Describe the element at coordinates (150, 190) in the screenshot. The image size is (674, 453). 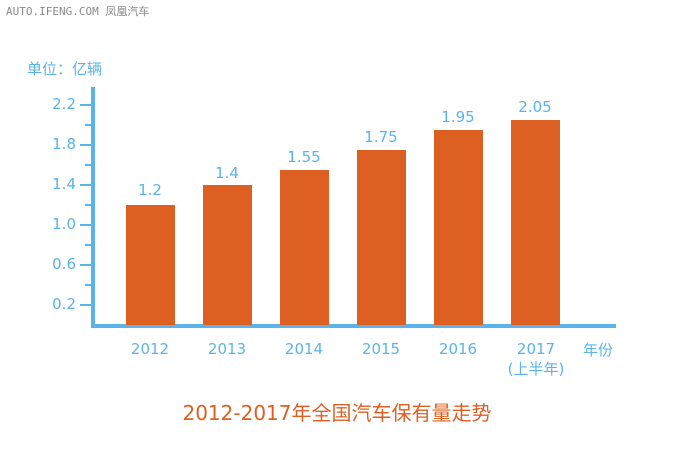
I see `value-label: 1.2` at that location.